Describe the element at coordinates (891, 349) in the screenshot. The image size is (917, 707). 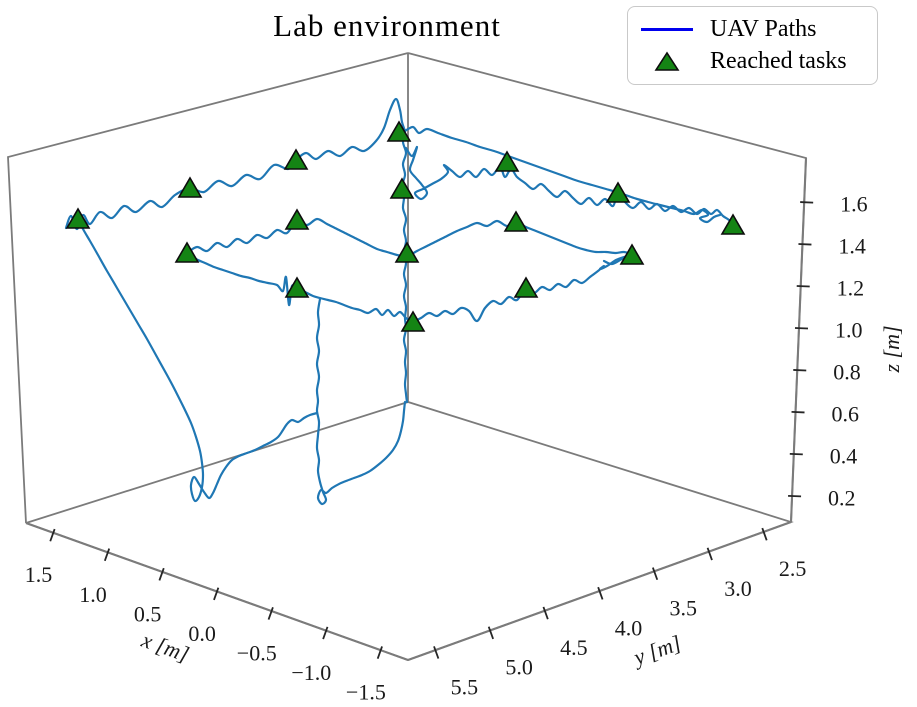
I see `z-axis-label: z [m]` at that location.